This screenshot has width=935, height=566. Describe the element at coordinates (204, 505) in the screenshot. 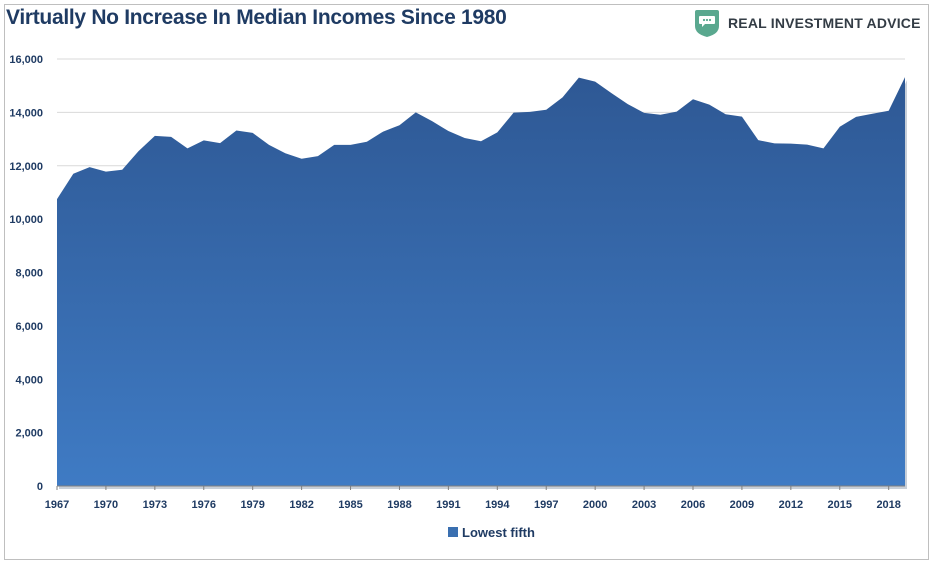

I see `x-tick-label-3: 1976` at that location.